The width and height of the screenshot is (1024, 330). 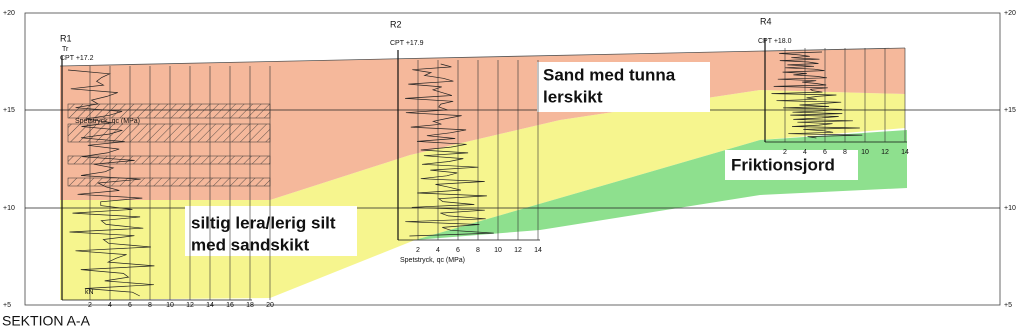 What do you see at coordinates (230, 305) in the screenshot?
I see `scale-tick: 16` at bounding box center [230, 305].